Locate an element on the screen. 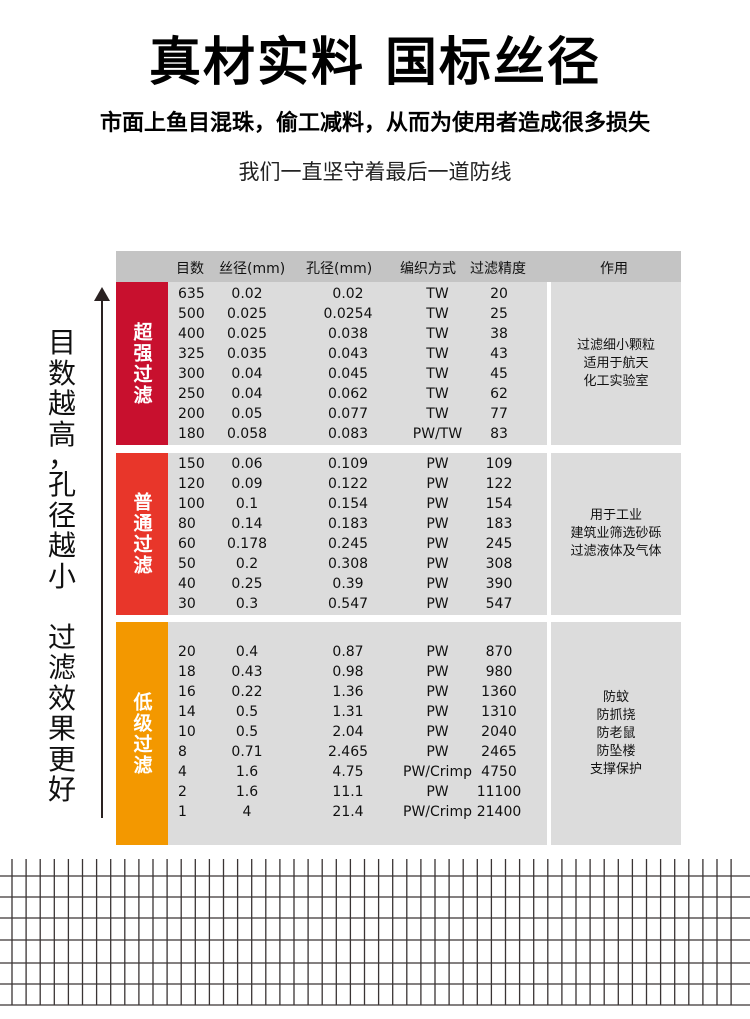 The image size is (750, 1019). table-cell: 0.178 is located at coordinates (247, 544).